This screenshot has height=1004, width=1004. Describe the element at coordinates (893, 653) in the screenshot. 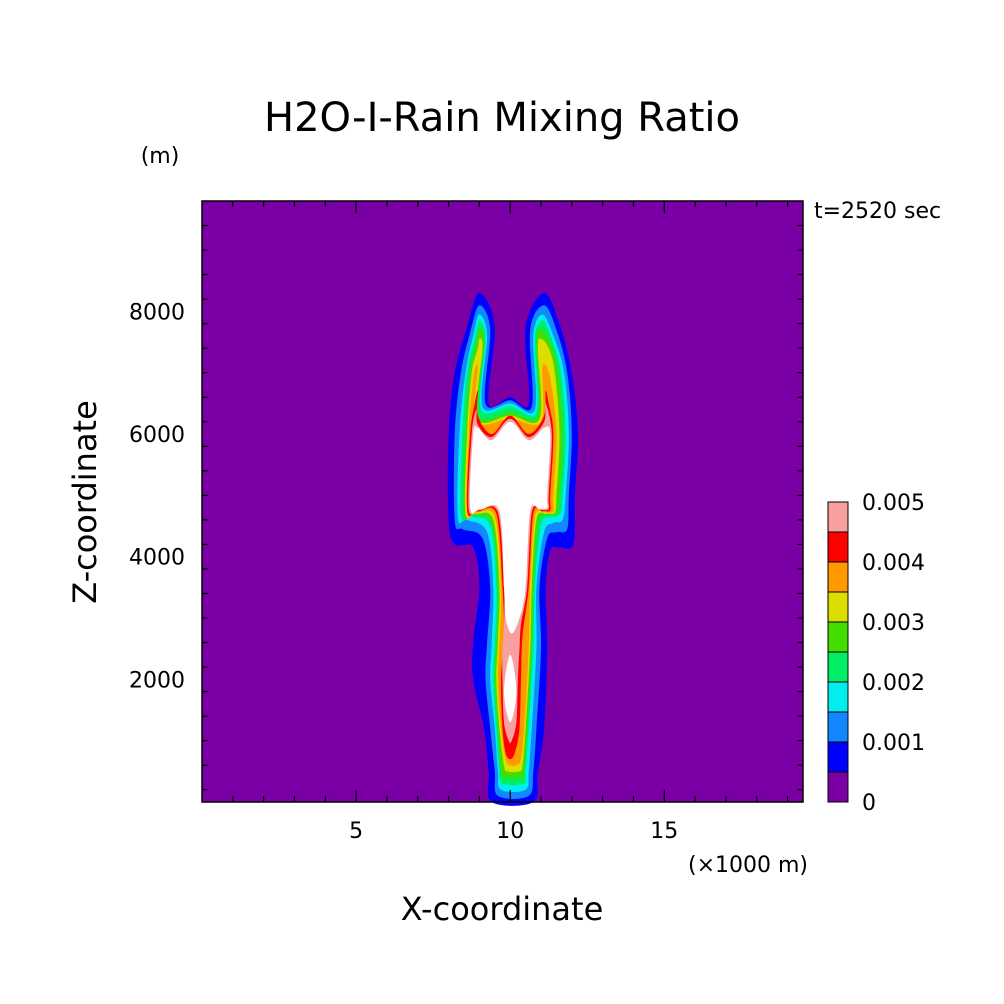

I see `colorbar-labels: 0 0.001 0.002 0.003 0.004 0.005` at that location.